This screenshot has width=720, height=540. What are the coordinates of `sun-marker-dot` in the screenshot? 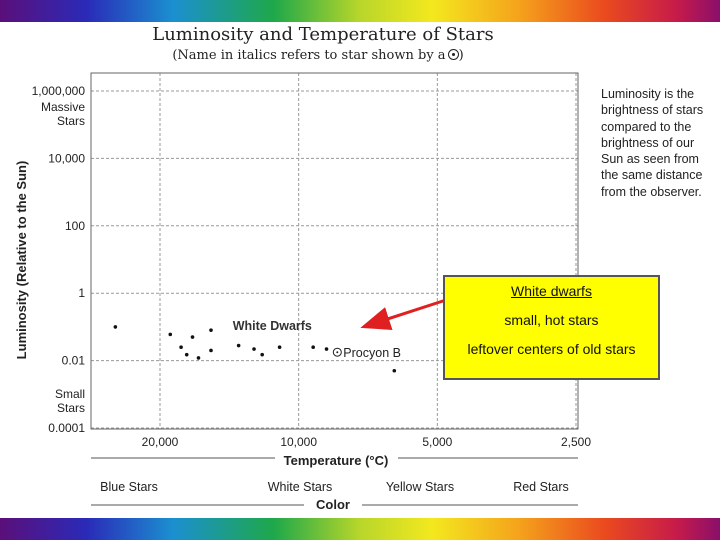 It's located at (337, 352).